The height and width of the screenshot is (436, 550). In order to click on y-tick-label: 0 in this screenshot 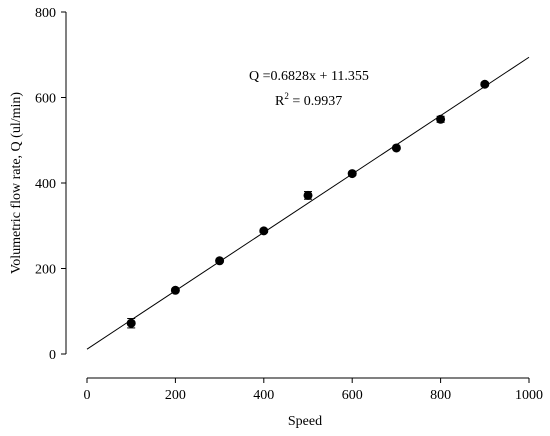, I will do `click(52, 355)`.